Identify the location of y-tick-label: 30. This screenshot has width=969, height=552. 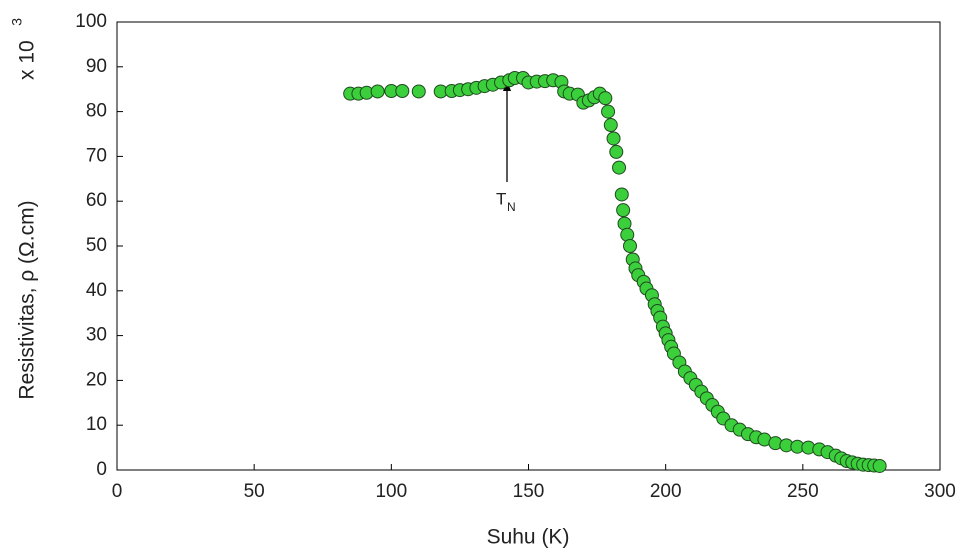
(96, 335).